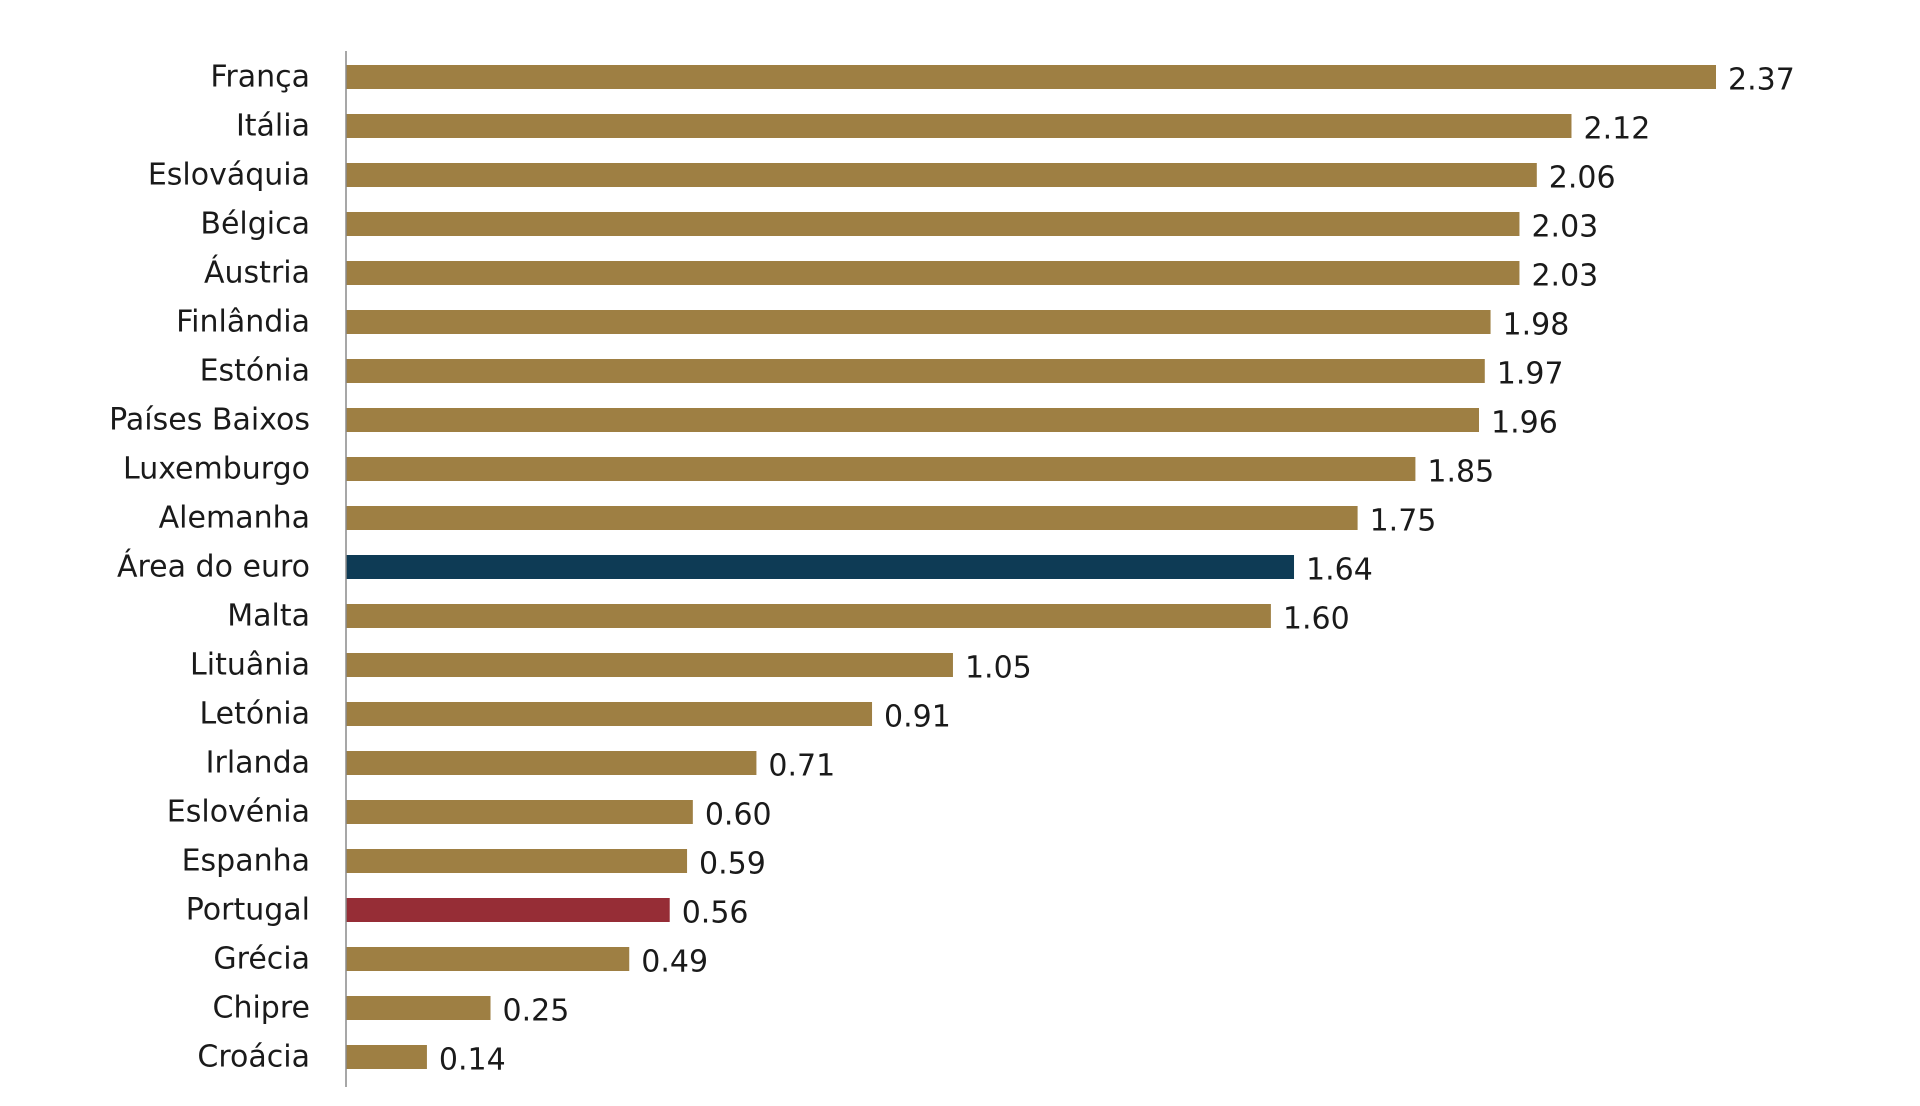 The height and width of the screenshot is (1106, 1920). Describe the element at coordinates (1530, 374) in the screenshot. I see `value-label-estonia: 1.97` at that location.